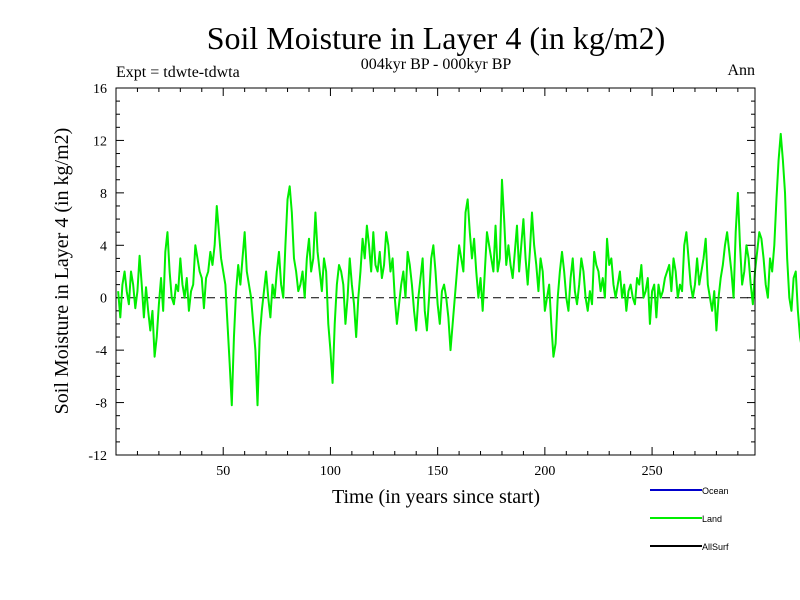 The height and width of the screenshot is (600, 800). What do you see at coordinates (437, 471) in the screenshot?
I see `x-tick-label: 150` at bounding box center [437, 471].